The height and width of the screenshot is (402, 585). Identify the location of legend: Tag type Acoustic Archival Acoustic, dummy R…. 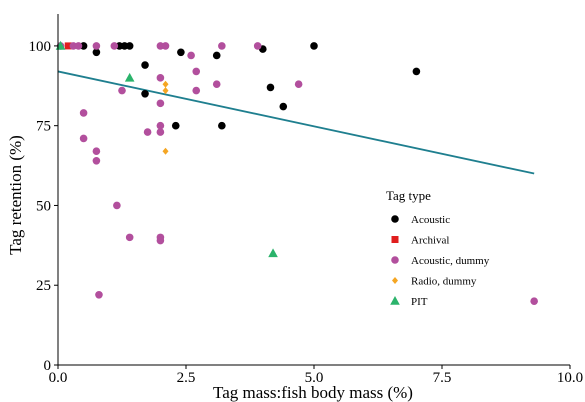
(438, 248).